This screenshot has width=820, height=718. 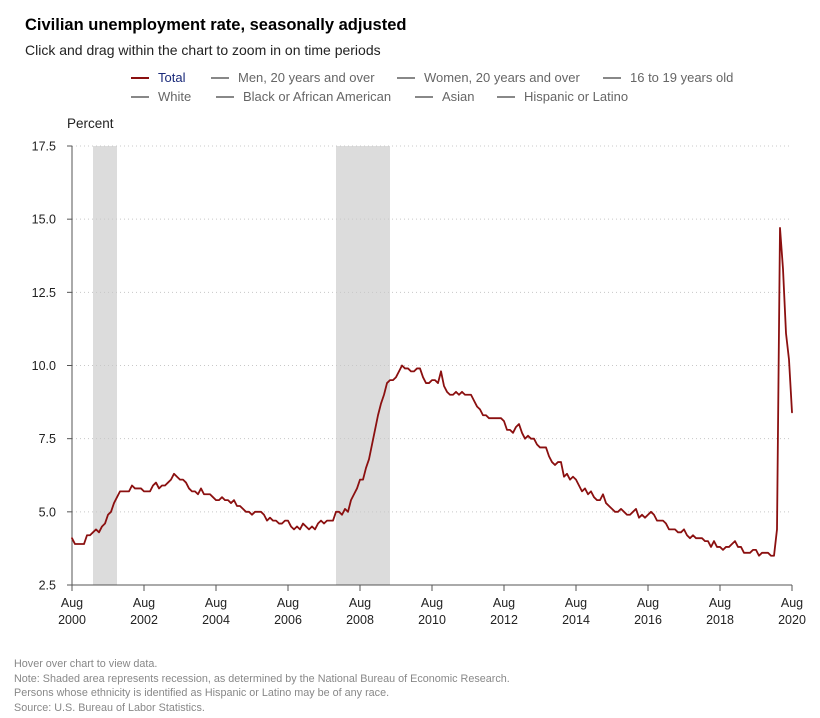 I want to click on legend-item-label: Total, so click(x=172, y=77).